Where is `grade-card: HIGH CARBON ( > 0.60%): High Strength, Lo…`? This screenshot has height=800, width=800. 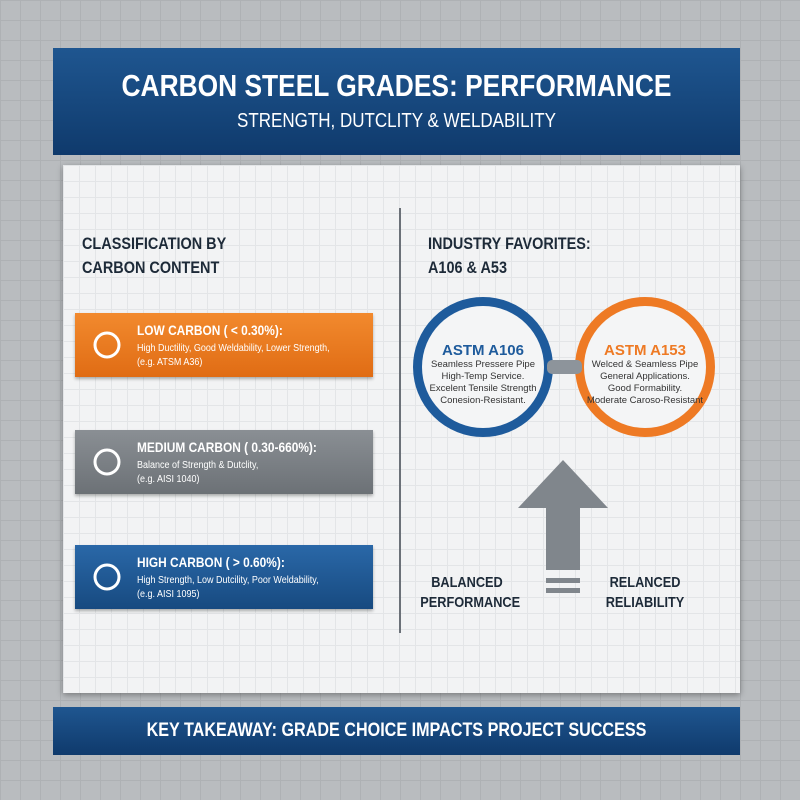
grade-card: HIGH CARBON ( > 0.60%): High Strength, Lo… is located at coordinates (224, 577).